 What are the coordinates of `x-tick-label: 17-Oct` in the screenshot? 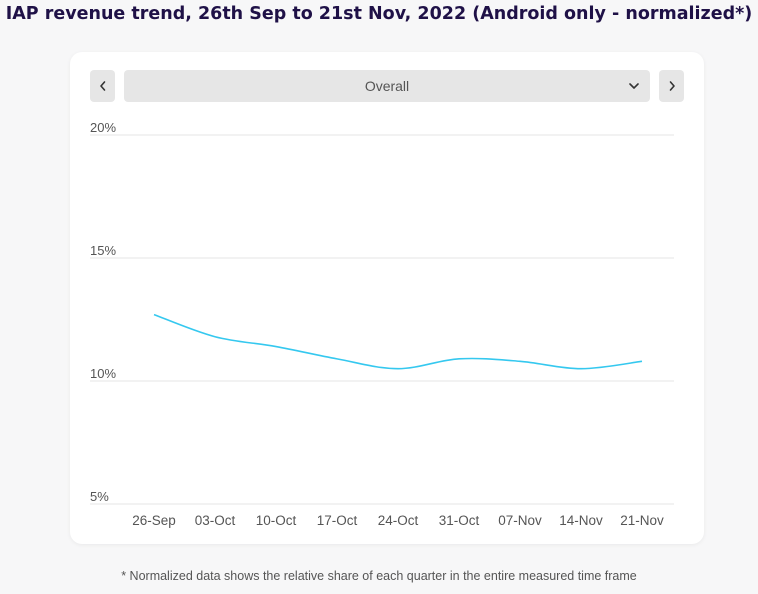 It's located at (337, 520).